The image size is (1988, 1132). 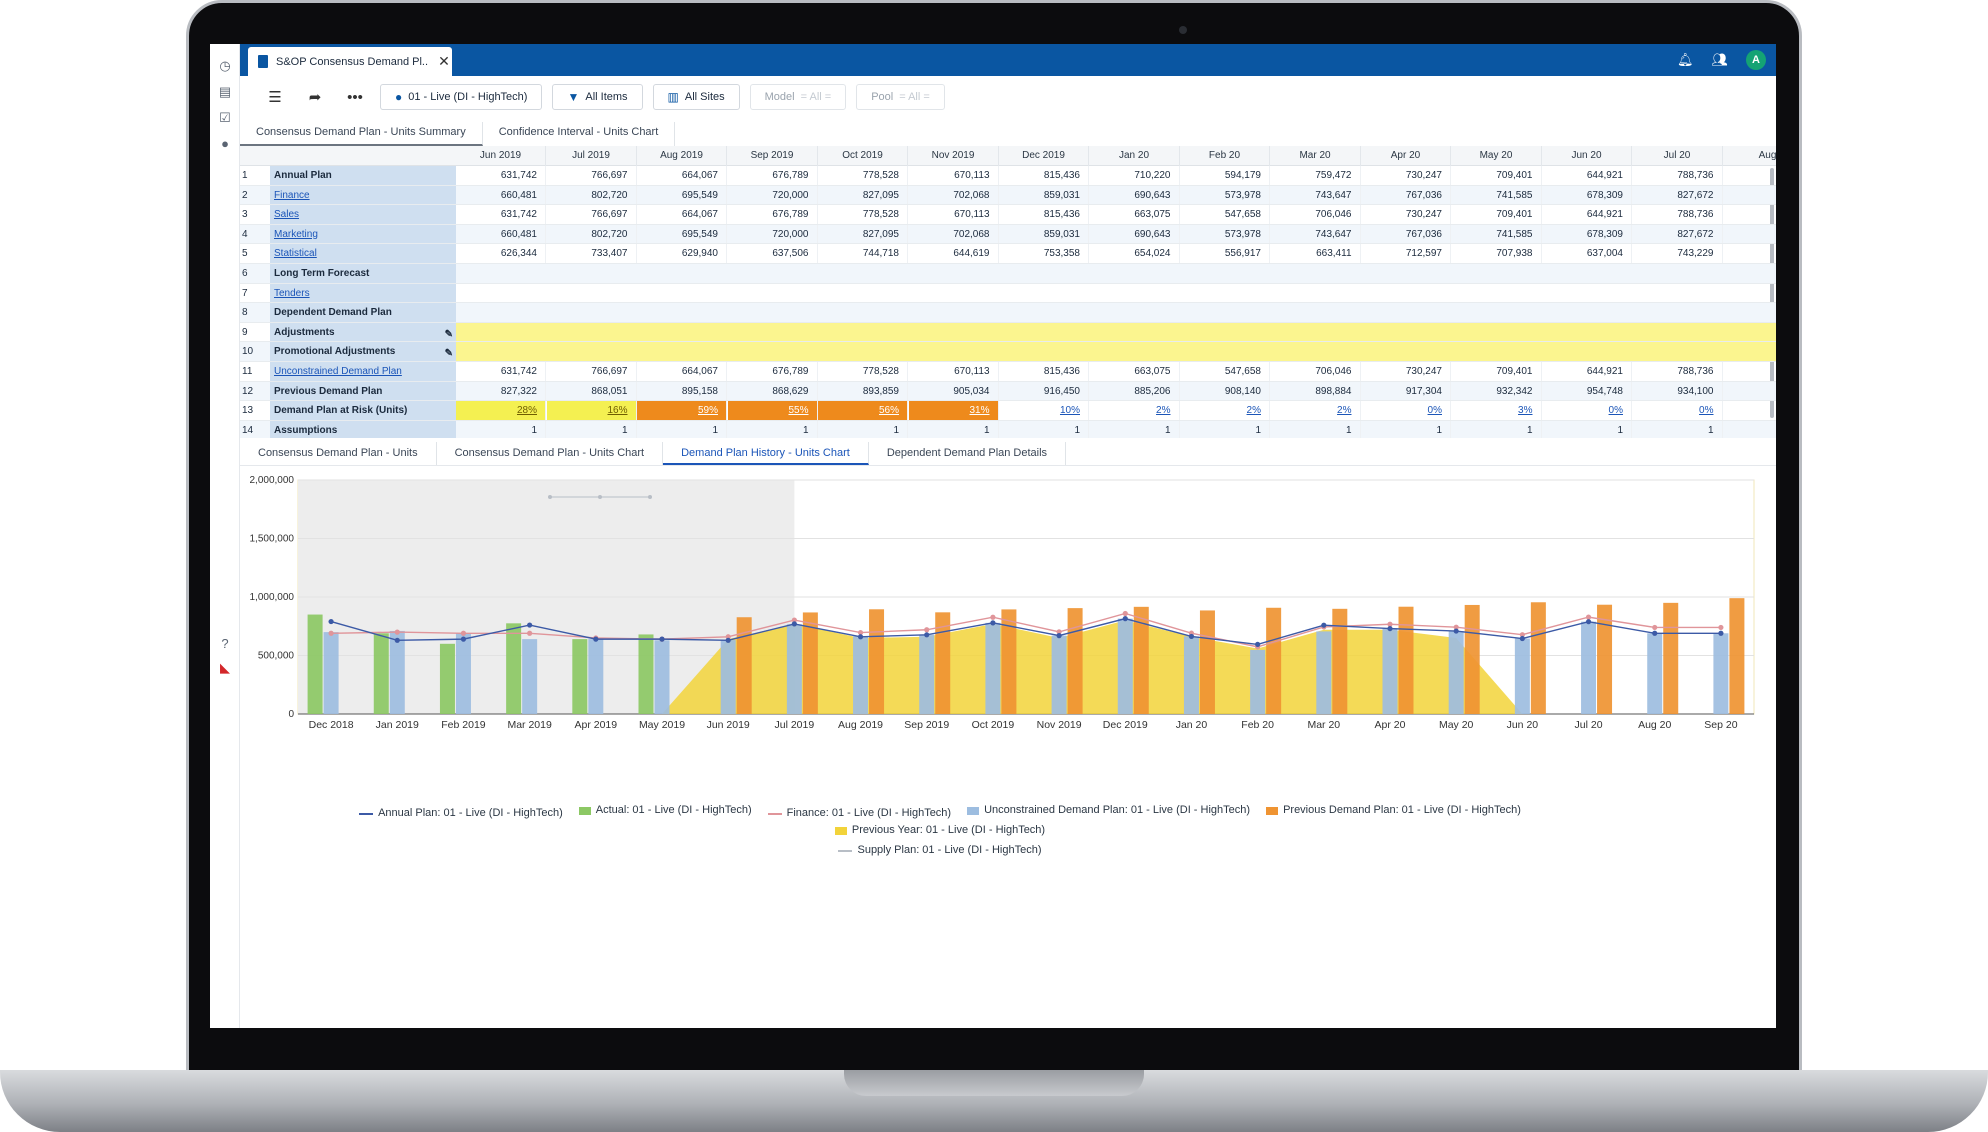 What do you see at coordinates (461, 97) in the screenshot?
I see `scenario-selector: ● 01 - Live (DI - HighTech)` at bounding box center [461, 97].